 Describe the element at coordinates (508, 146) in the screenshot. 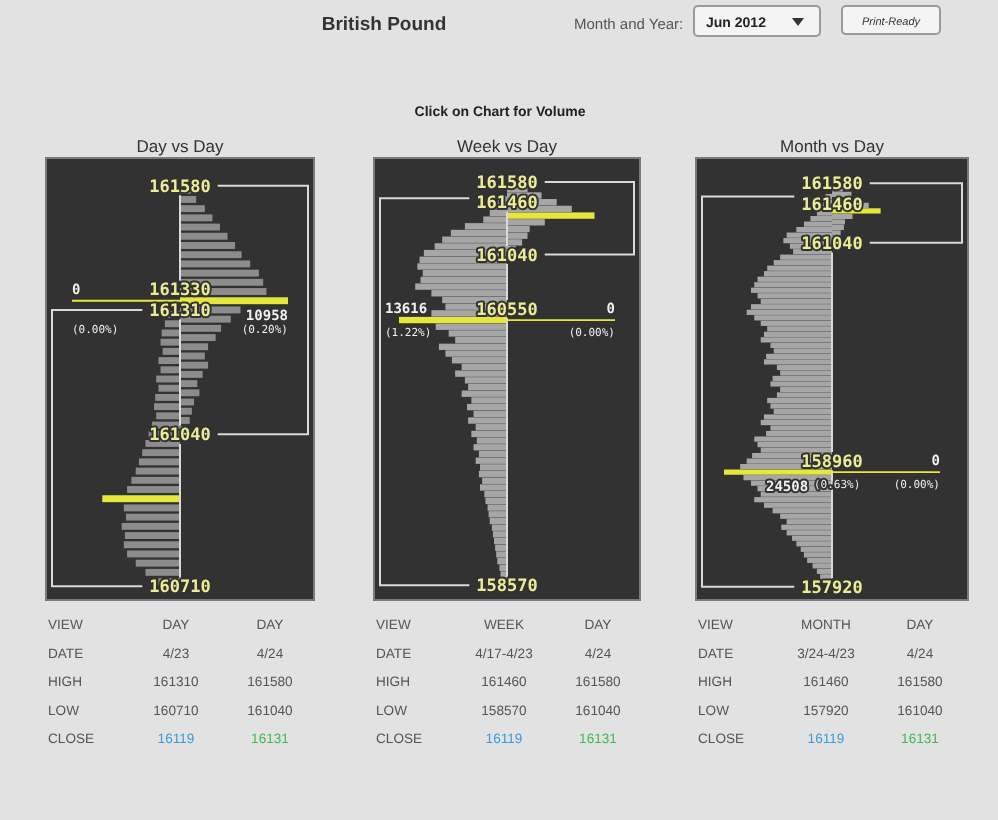

I see `chart-title: Week vs Day` at that location.